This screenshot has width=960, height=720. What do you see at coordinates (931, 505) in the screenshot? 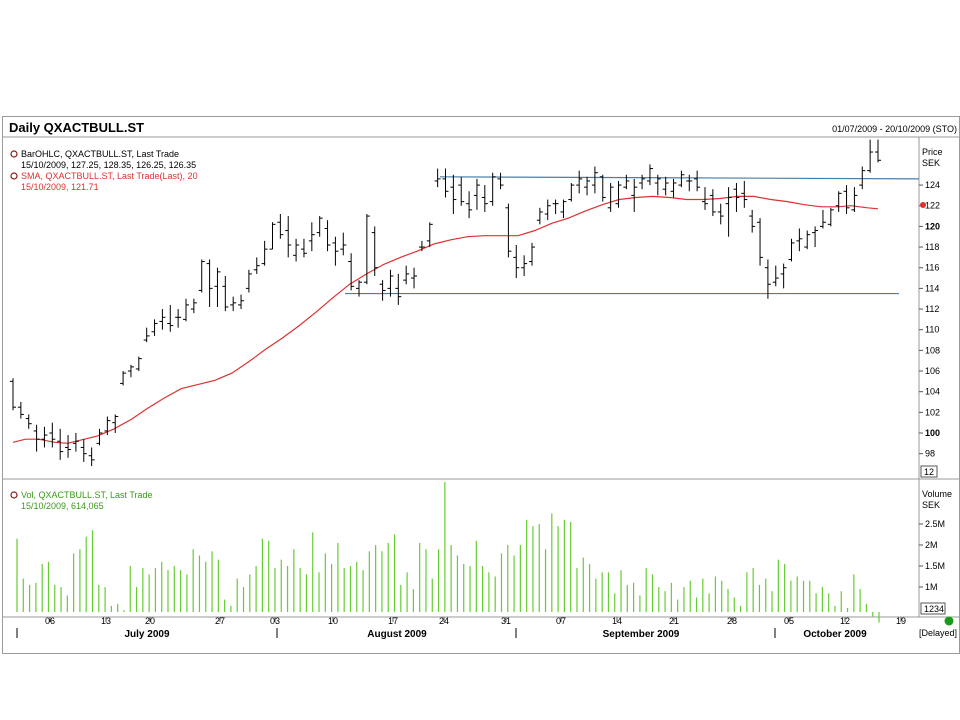
I see `volume-axis-unit: SEK` at bounding box center [931, 505].